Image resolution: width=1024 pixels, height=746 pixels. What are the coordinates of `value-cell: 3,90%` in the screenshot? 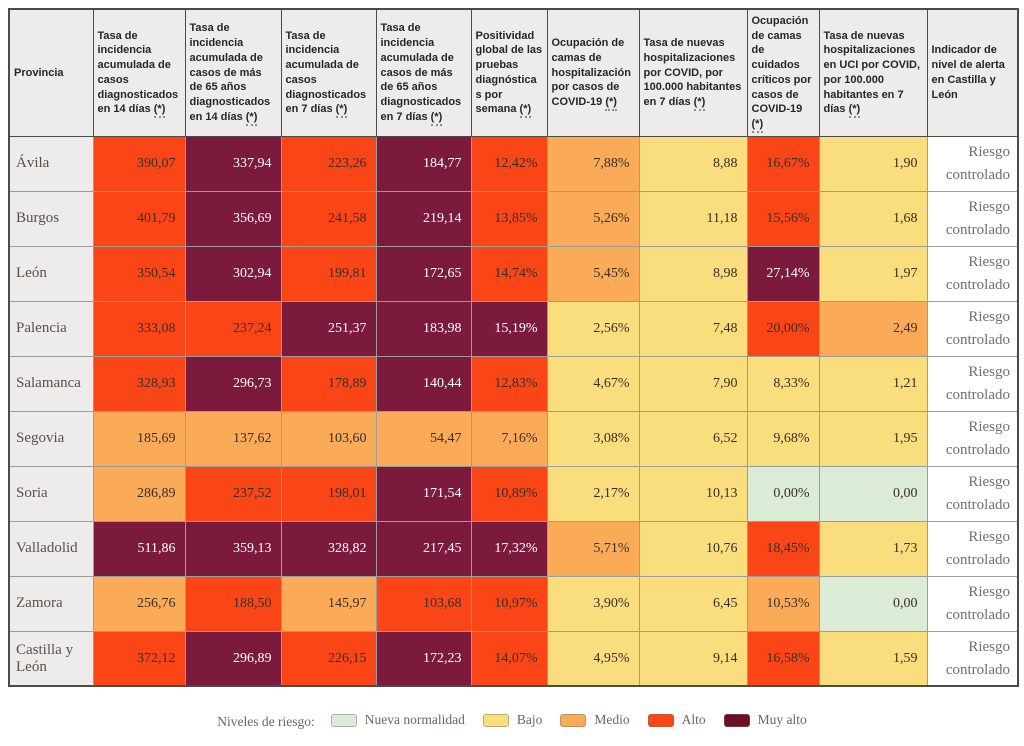 It's located at (593, 603).